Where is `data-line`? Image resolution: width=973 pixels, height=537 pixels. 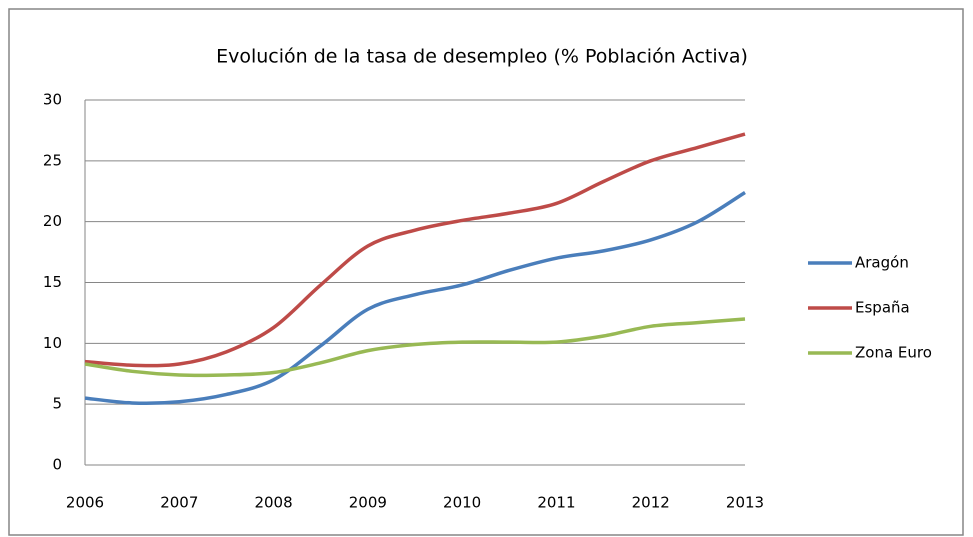 data-line is located at coordinates (415, 347).